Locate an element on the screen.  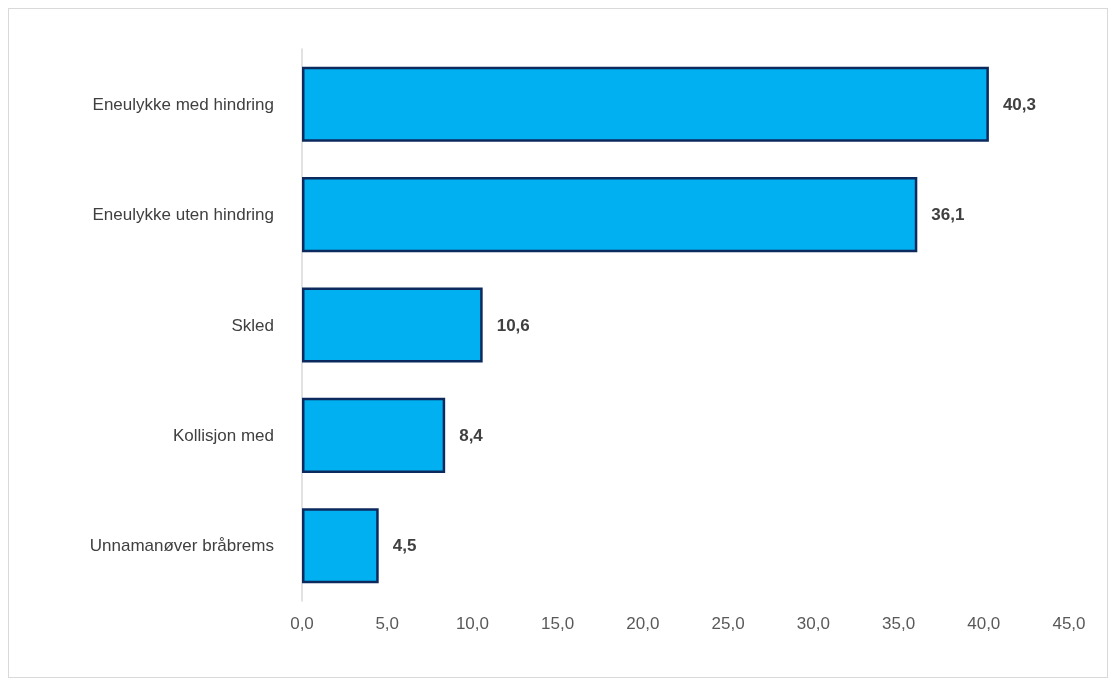
data-label: 10,6 is located at coordinates (513, 325).